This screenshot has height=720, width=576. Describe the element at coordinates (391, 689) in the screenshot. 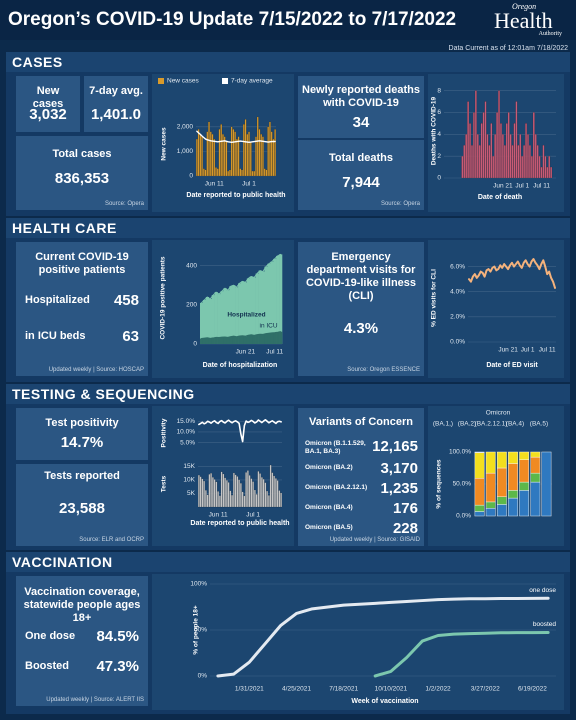

I see `x-tick-label: 10/10/2021` at that location.